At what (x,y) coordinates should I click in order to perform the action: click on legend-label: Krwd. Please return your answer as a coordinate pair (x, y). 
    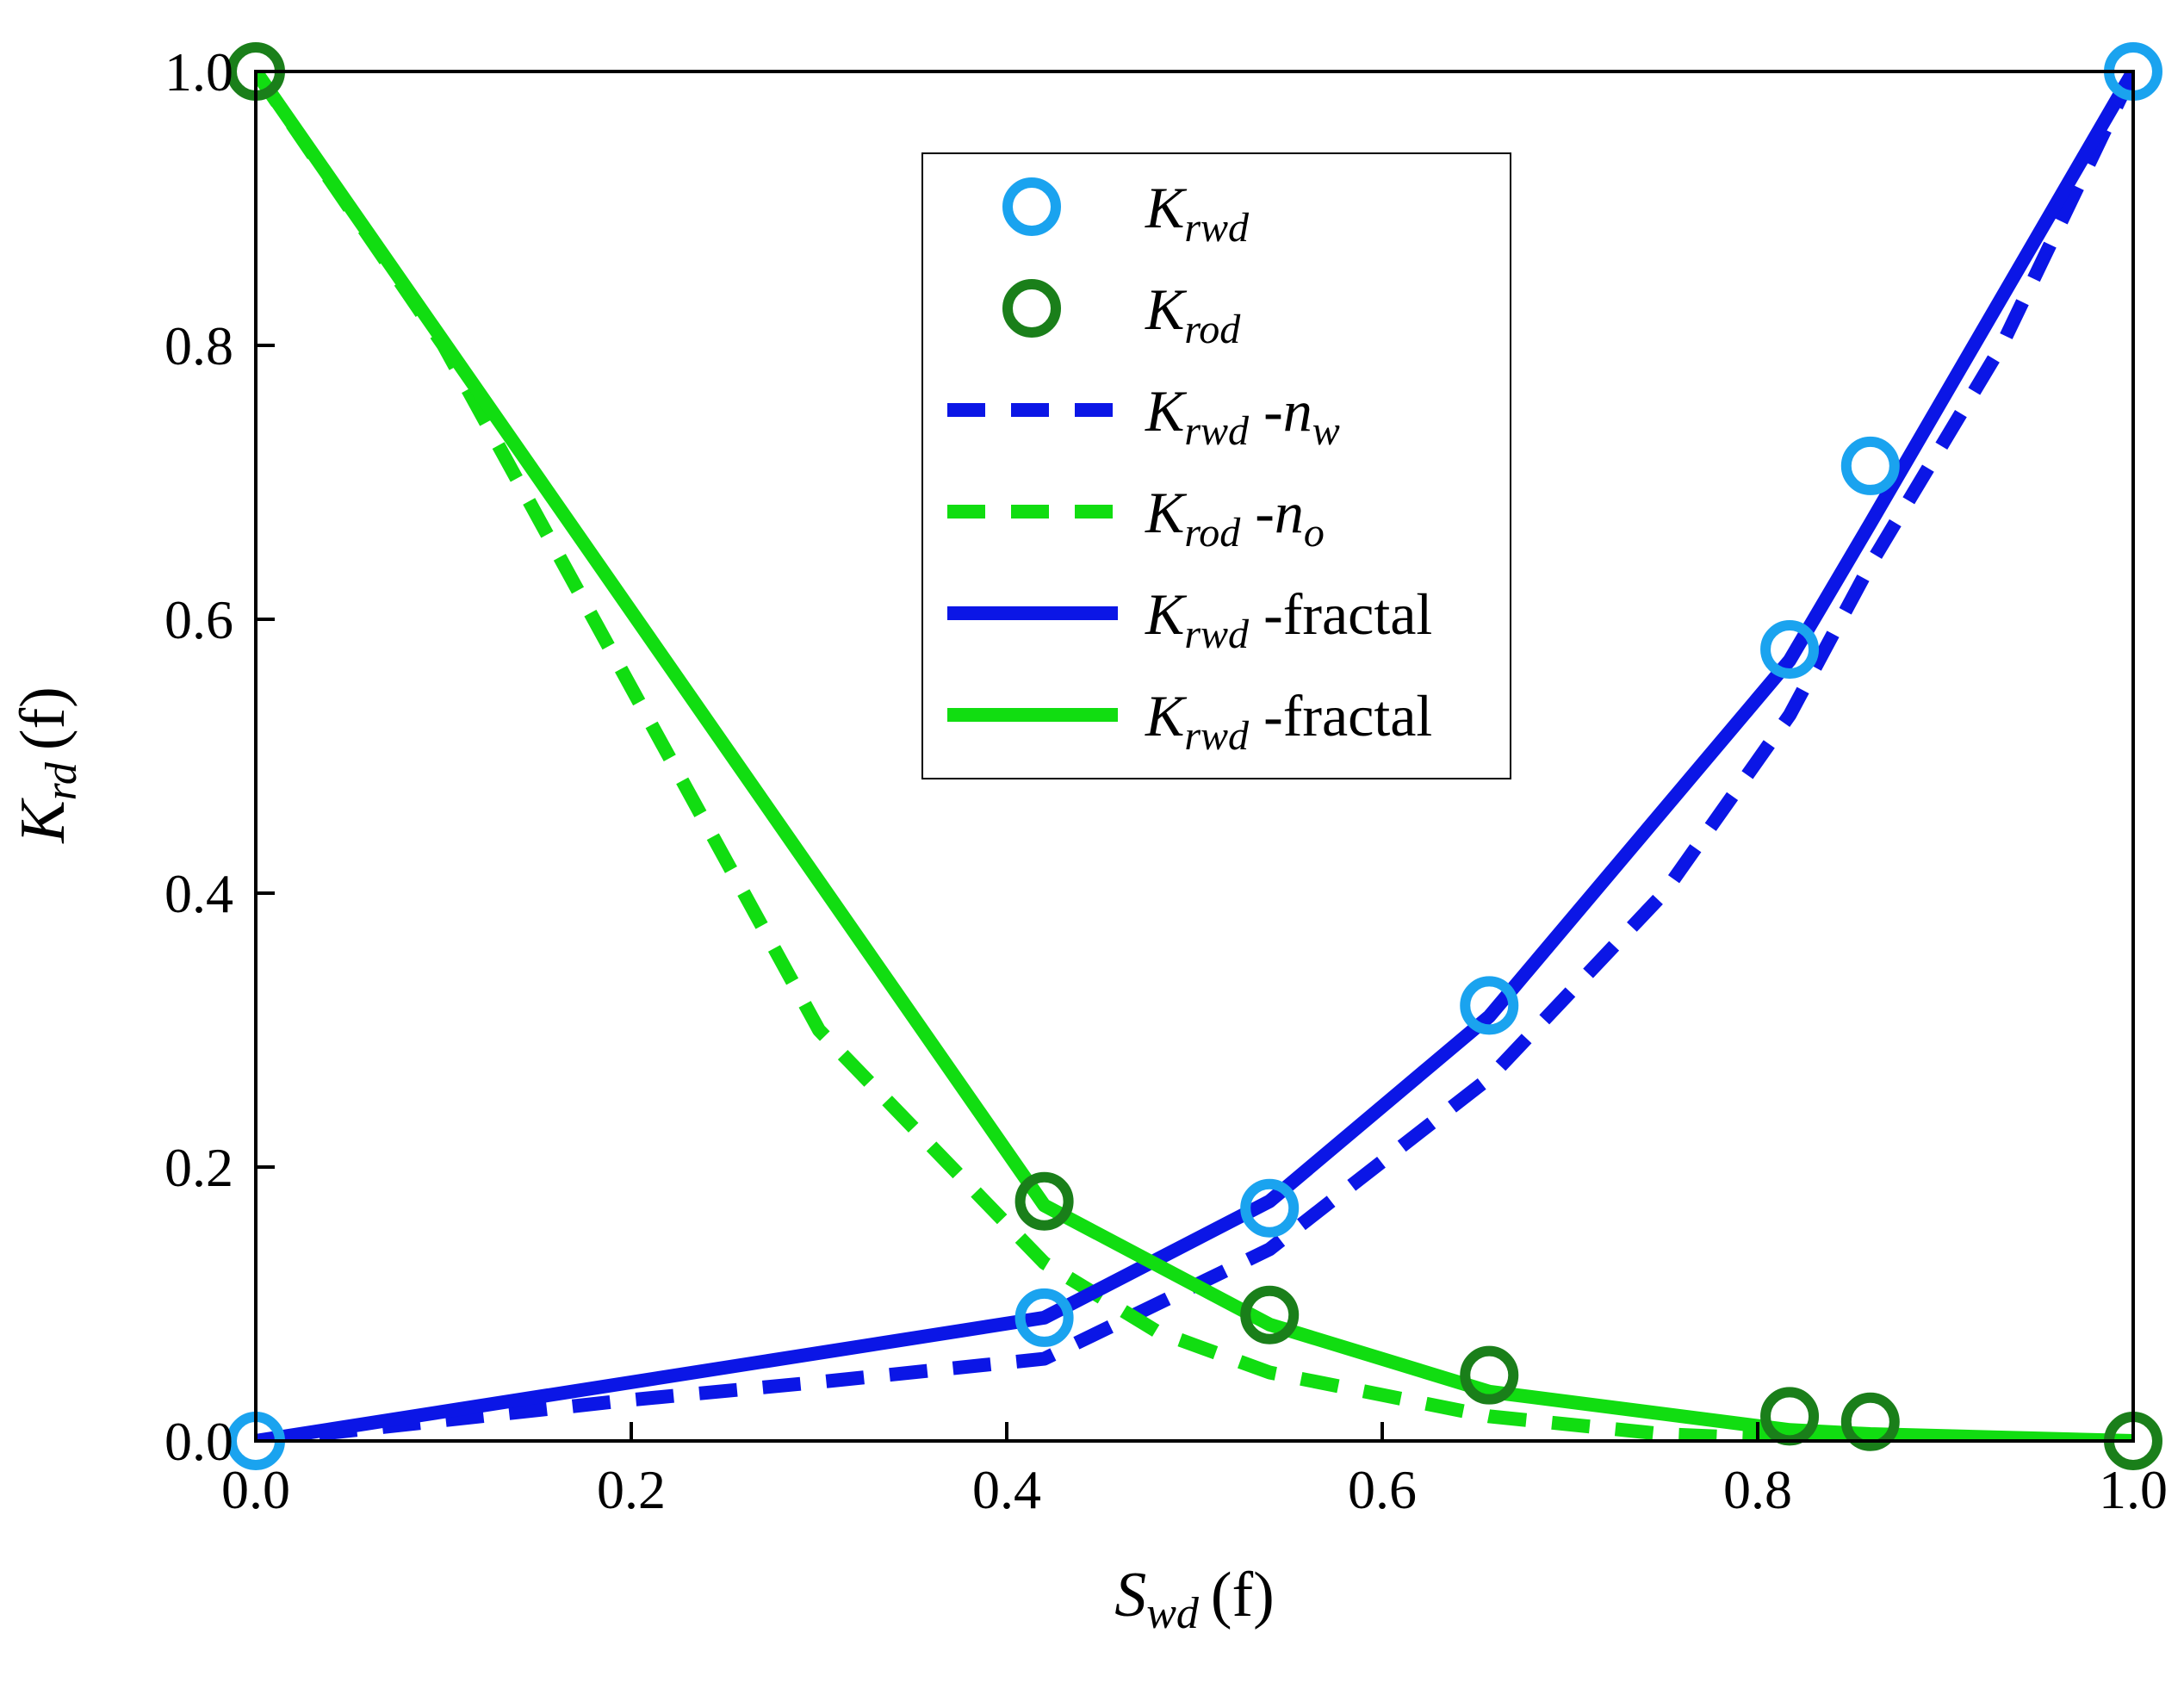
    Looking at the image, I should click on (1198, 213).